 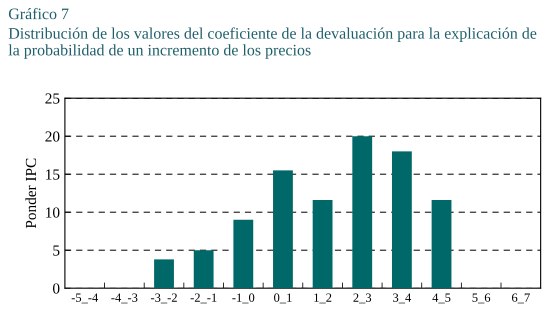 What do you see at coordinates (52, 98) in the screenshot?
I see `y-tick-label: 25` at bounding box center [52, 98].